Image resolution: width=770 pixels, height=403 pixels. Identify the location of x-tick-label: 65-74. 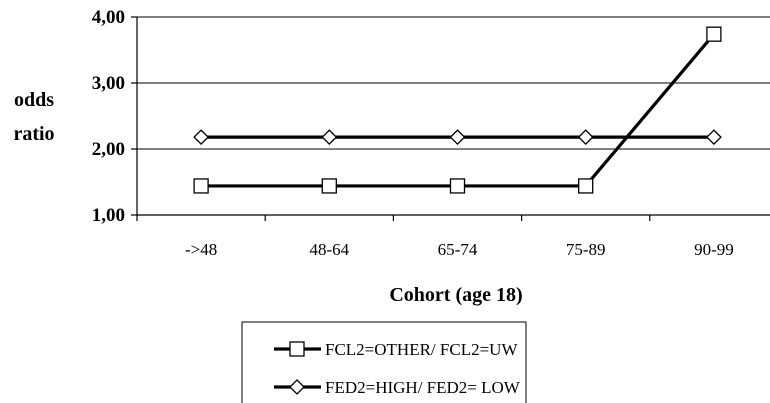
(458, 249).